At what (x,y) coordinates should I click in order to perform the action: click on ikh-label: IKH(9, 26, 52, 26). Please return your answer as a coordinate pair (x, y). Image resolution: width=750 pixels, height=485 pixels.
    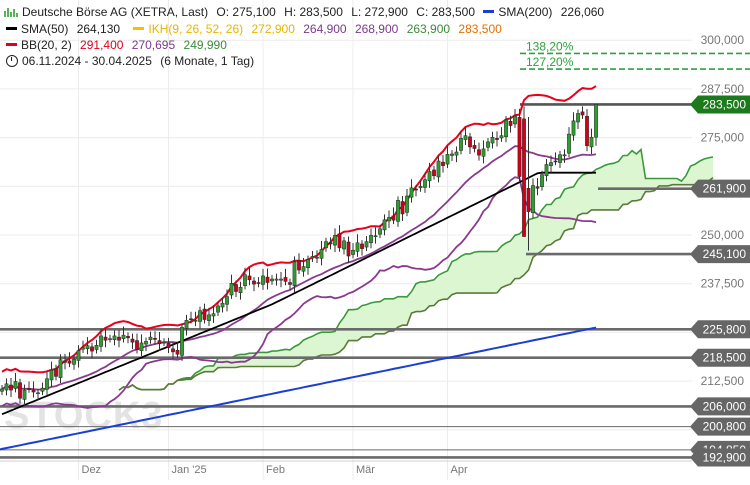
    Looking at the image, I should click on (196, 29).